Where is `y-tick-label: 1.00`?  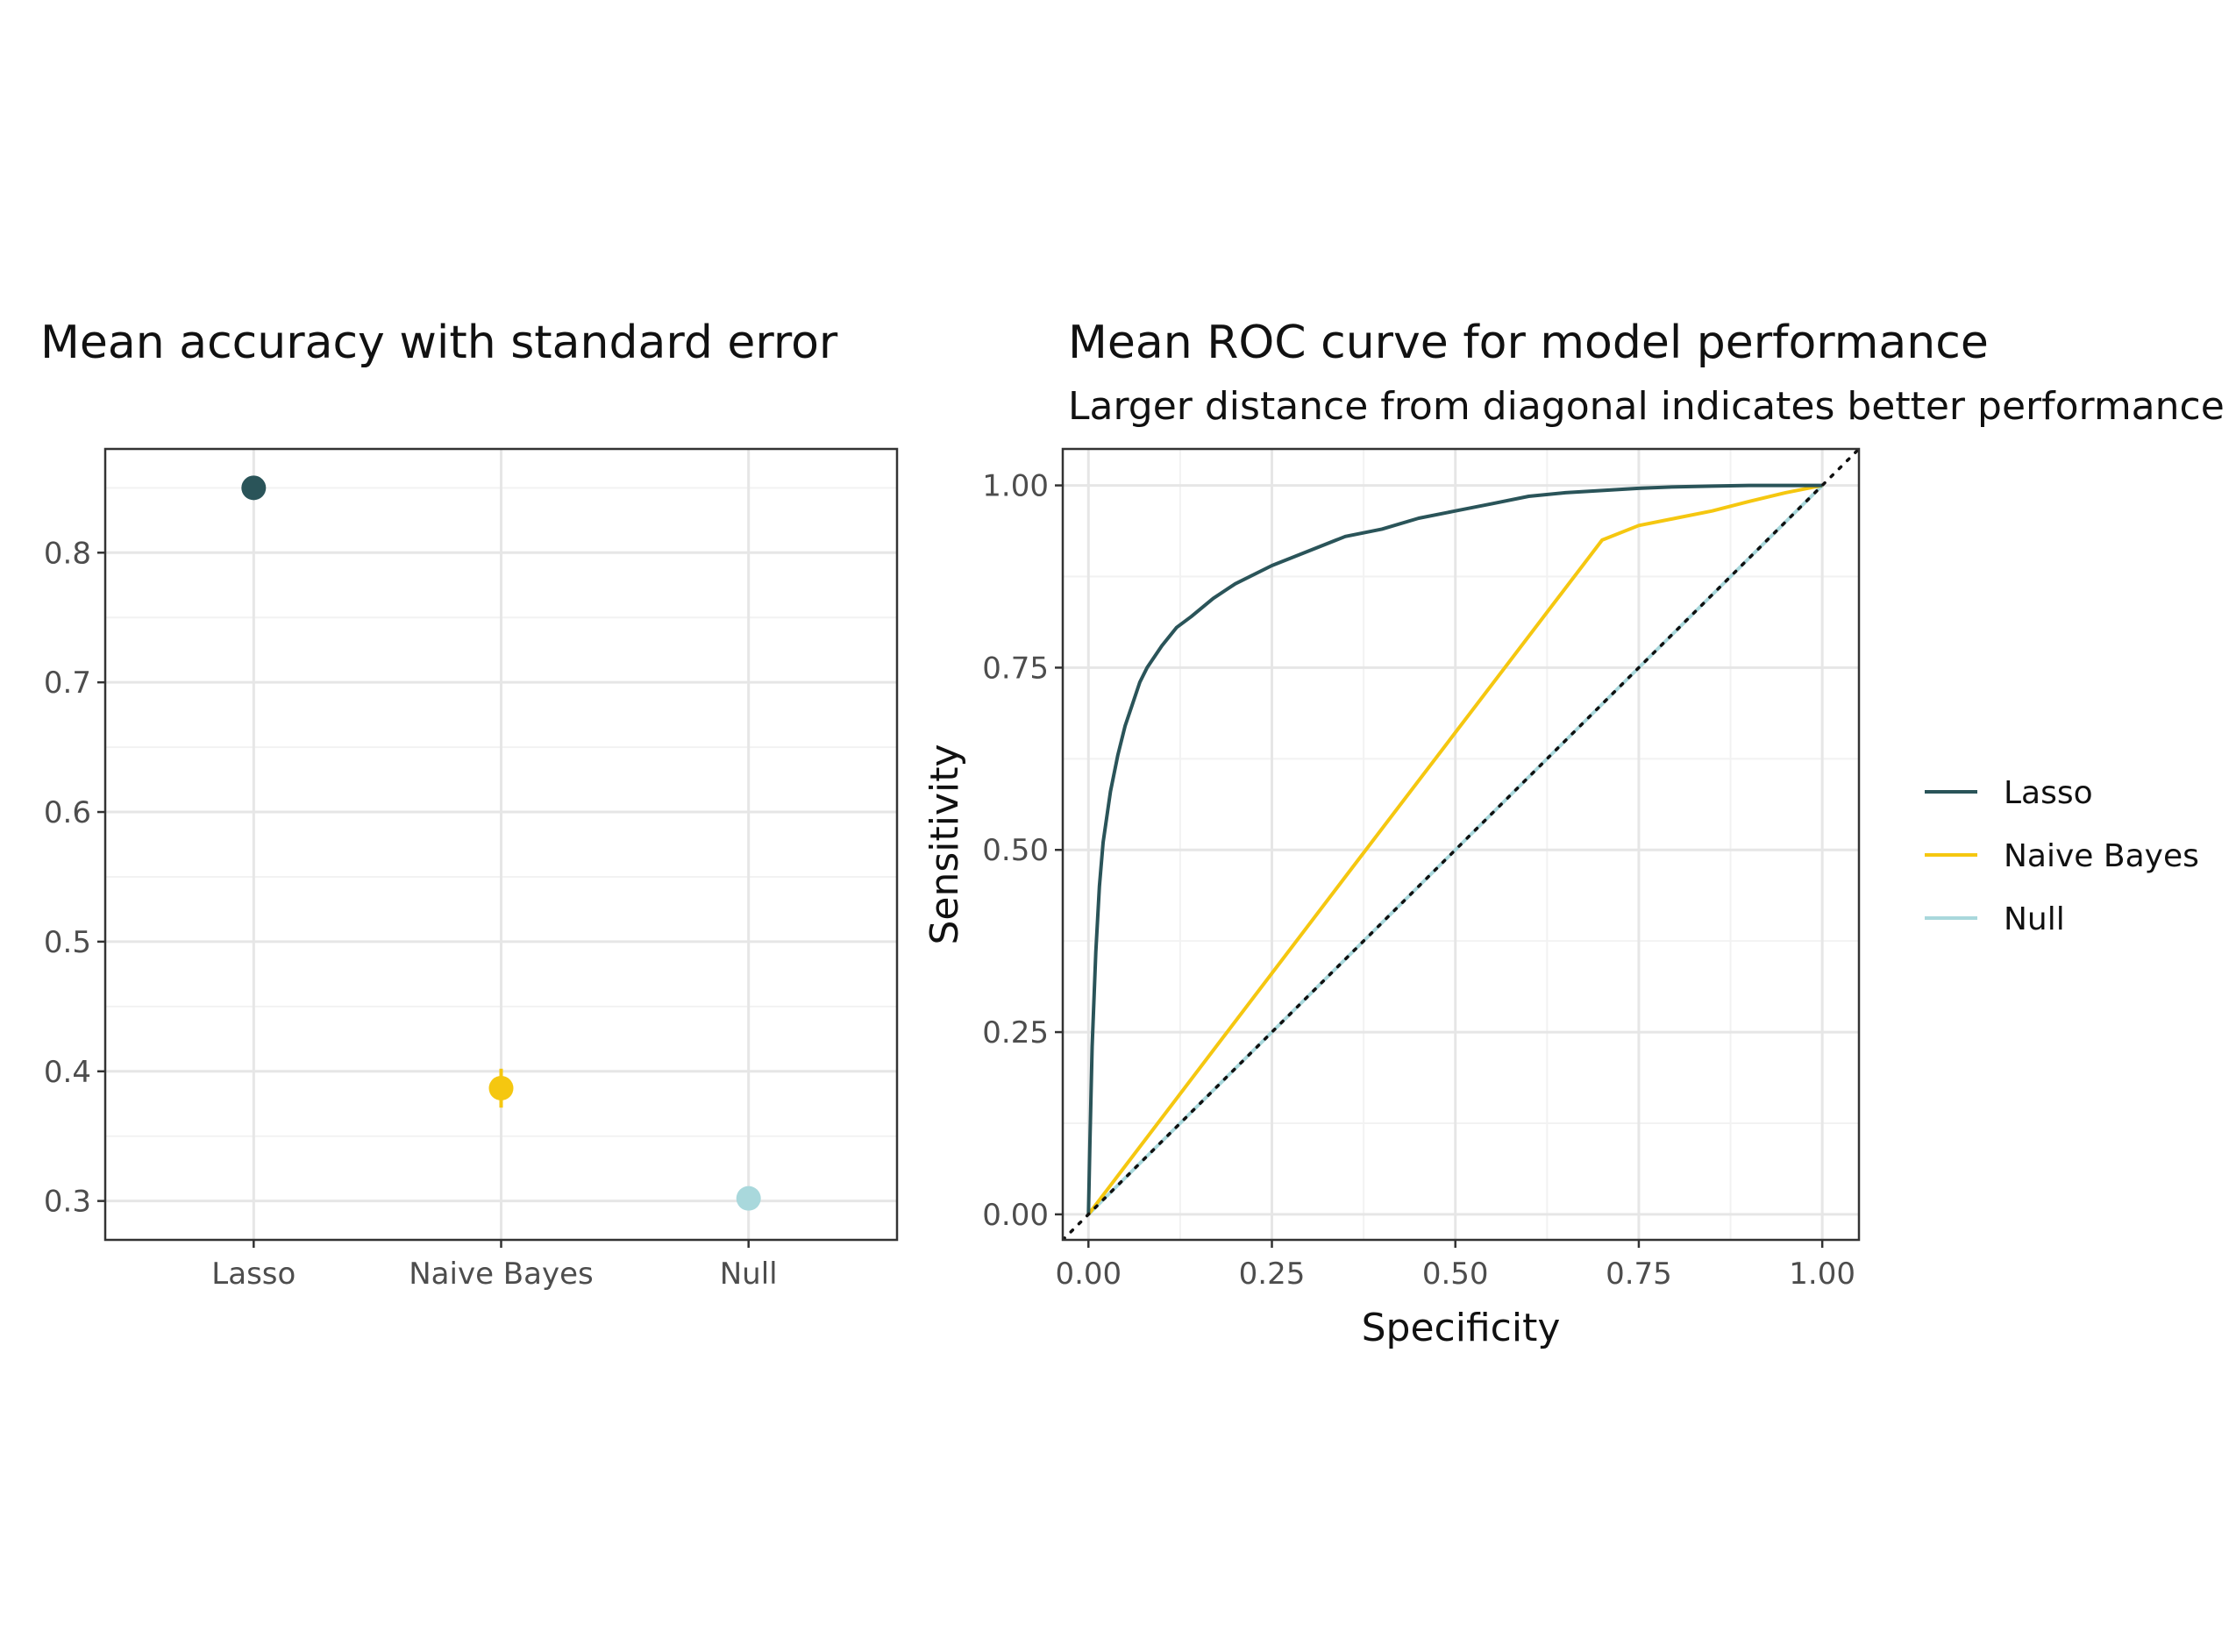
y-tick-label: 1.00 is located at coordinates (1015, 486).